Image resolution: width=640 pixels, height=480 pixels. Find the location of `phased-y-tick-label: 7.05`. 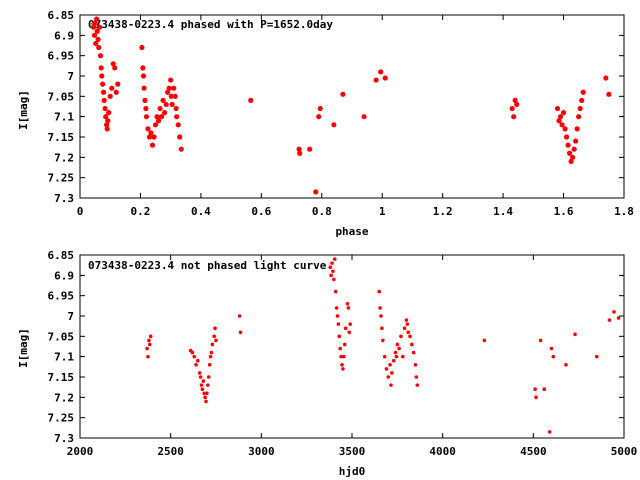

phased-y-tick-label: 7.05 is located at coordinates (61, 96).